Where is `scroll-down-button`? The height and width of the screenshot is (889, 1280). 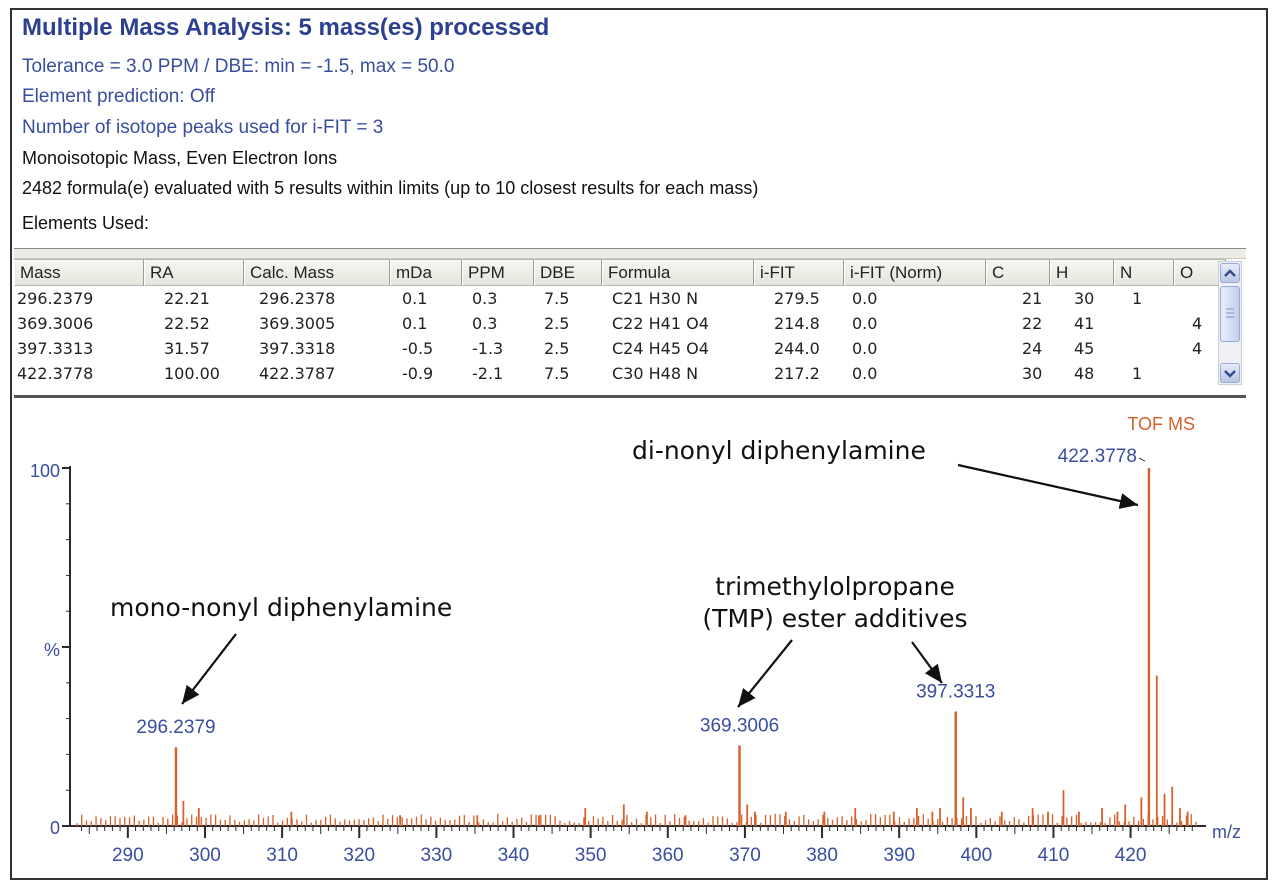 scroll-down-button is located at coordinates (1230, 373).